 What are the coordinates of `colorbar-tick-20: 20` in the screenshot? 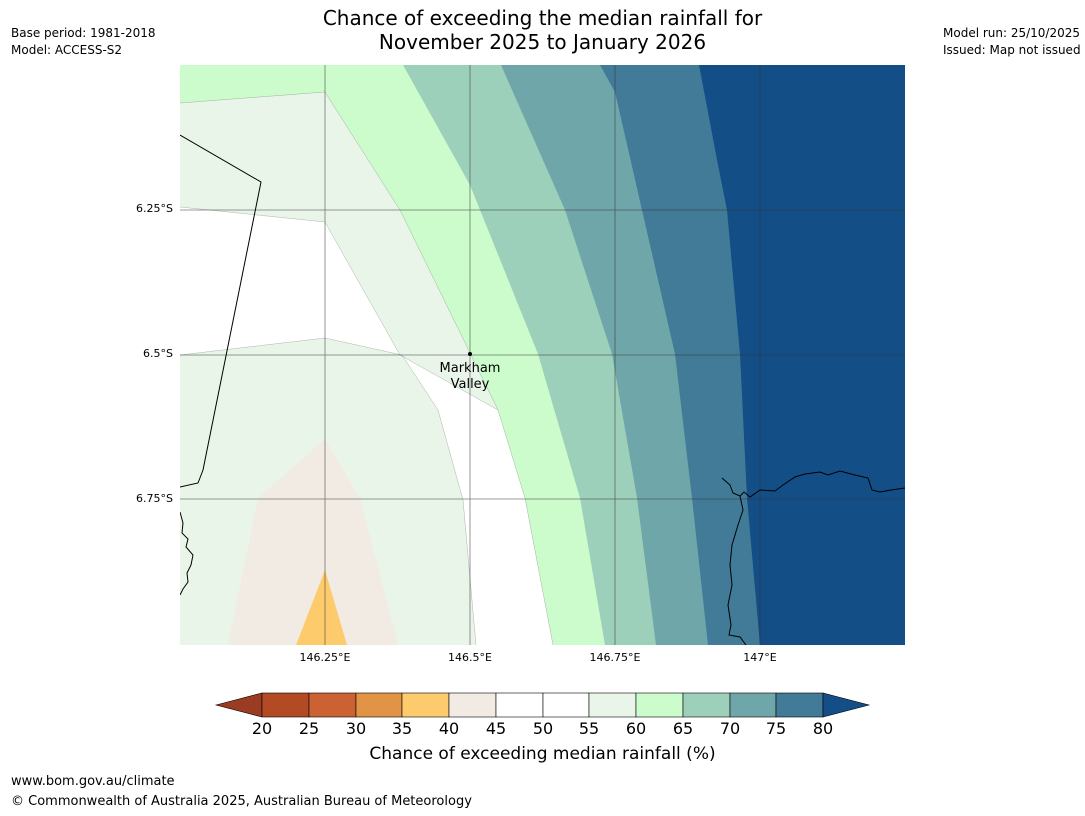 It's located at (262, 728).